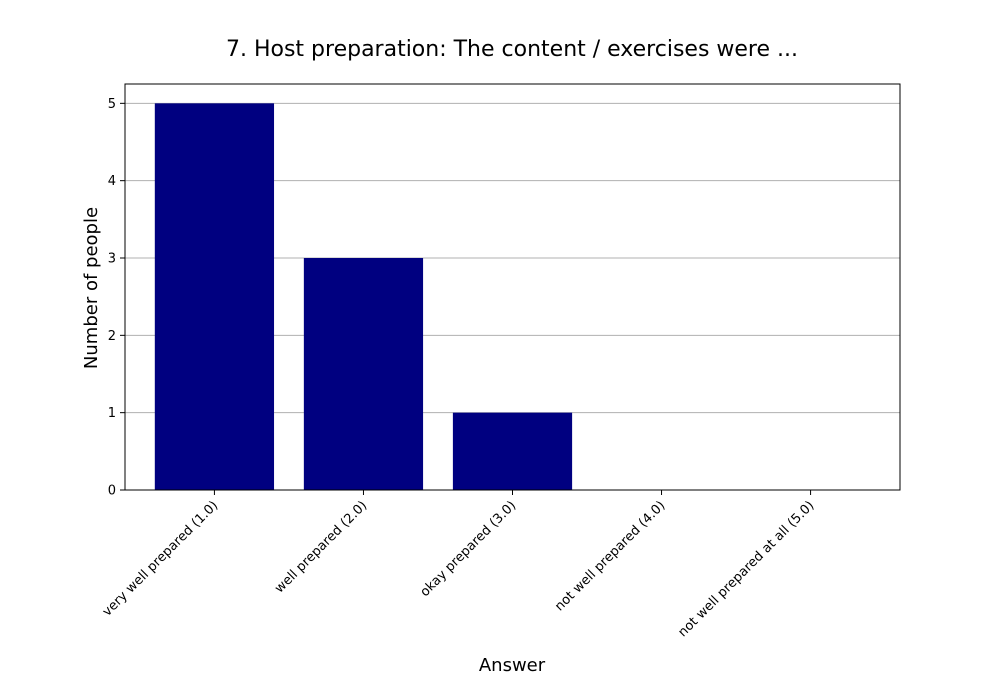 The image size is (1000, 700). What do you see at coordinates (116, 298) in the screenshot?
I see `y-axis-ticks: 0 1 2 3 4 5` at bounding box center [116, 298].